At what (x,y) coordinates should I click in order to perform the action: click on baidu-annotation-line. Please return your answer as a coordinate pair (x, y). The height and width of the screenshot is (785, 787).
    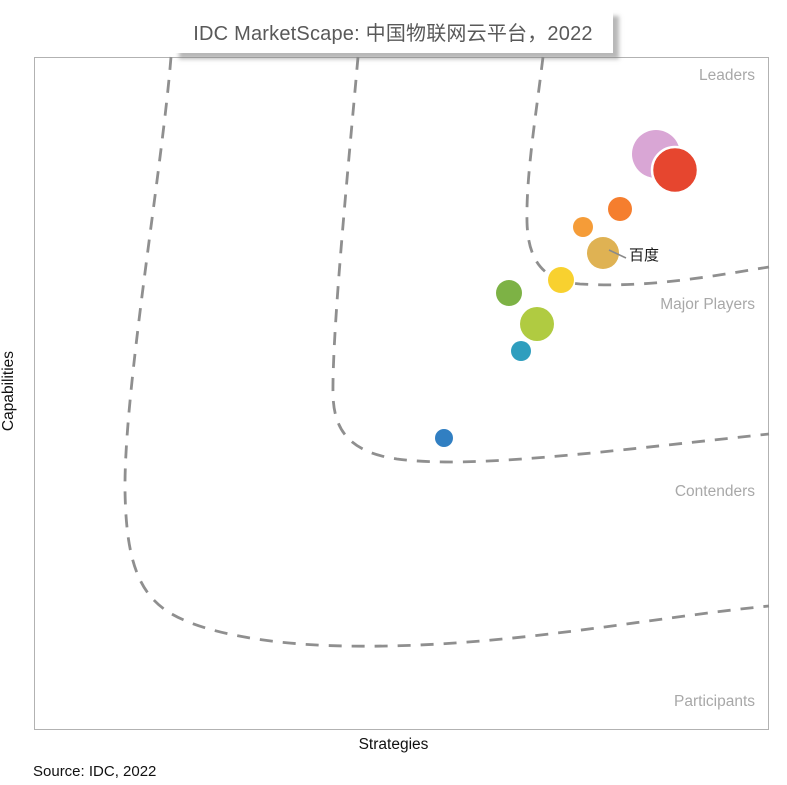
    Looking at the image, I should click on (617, 254).